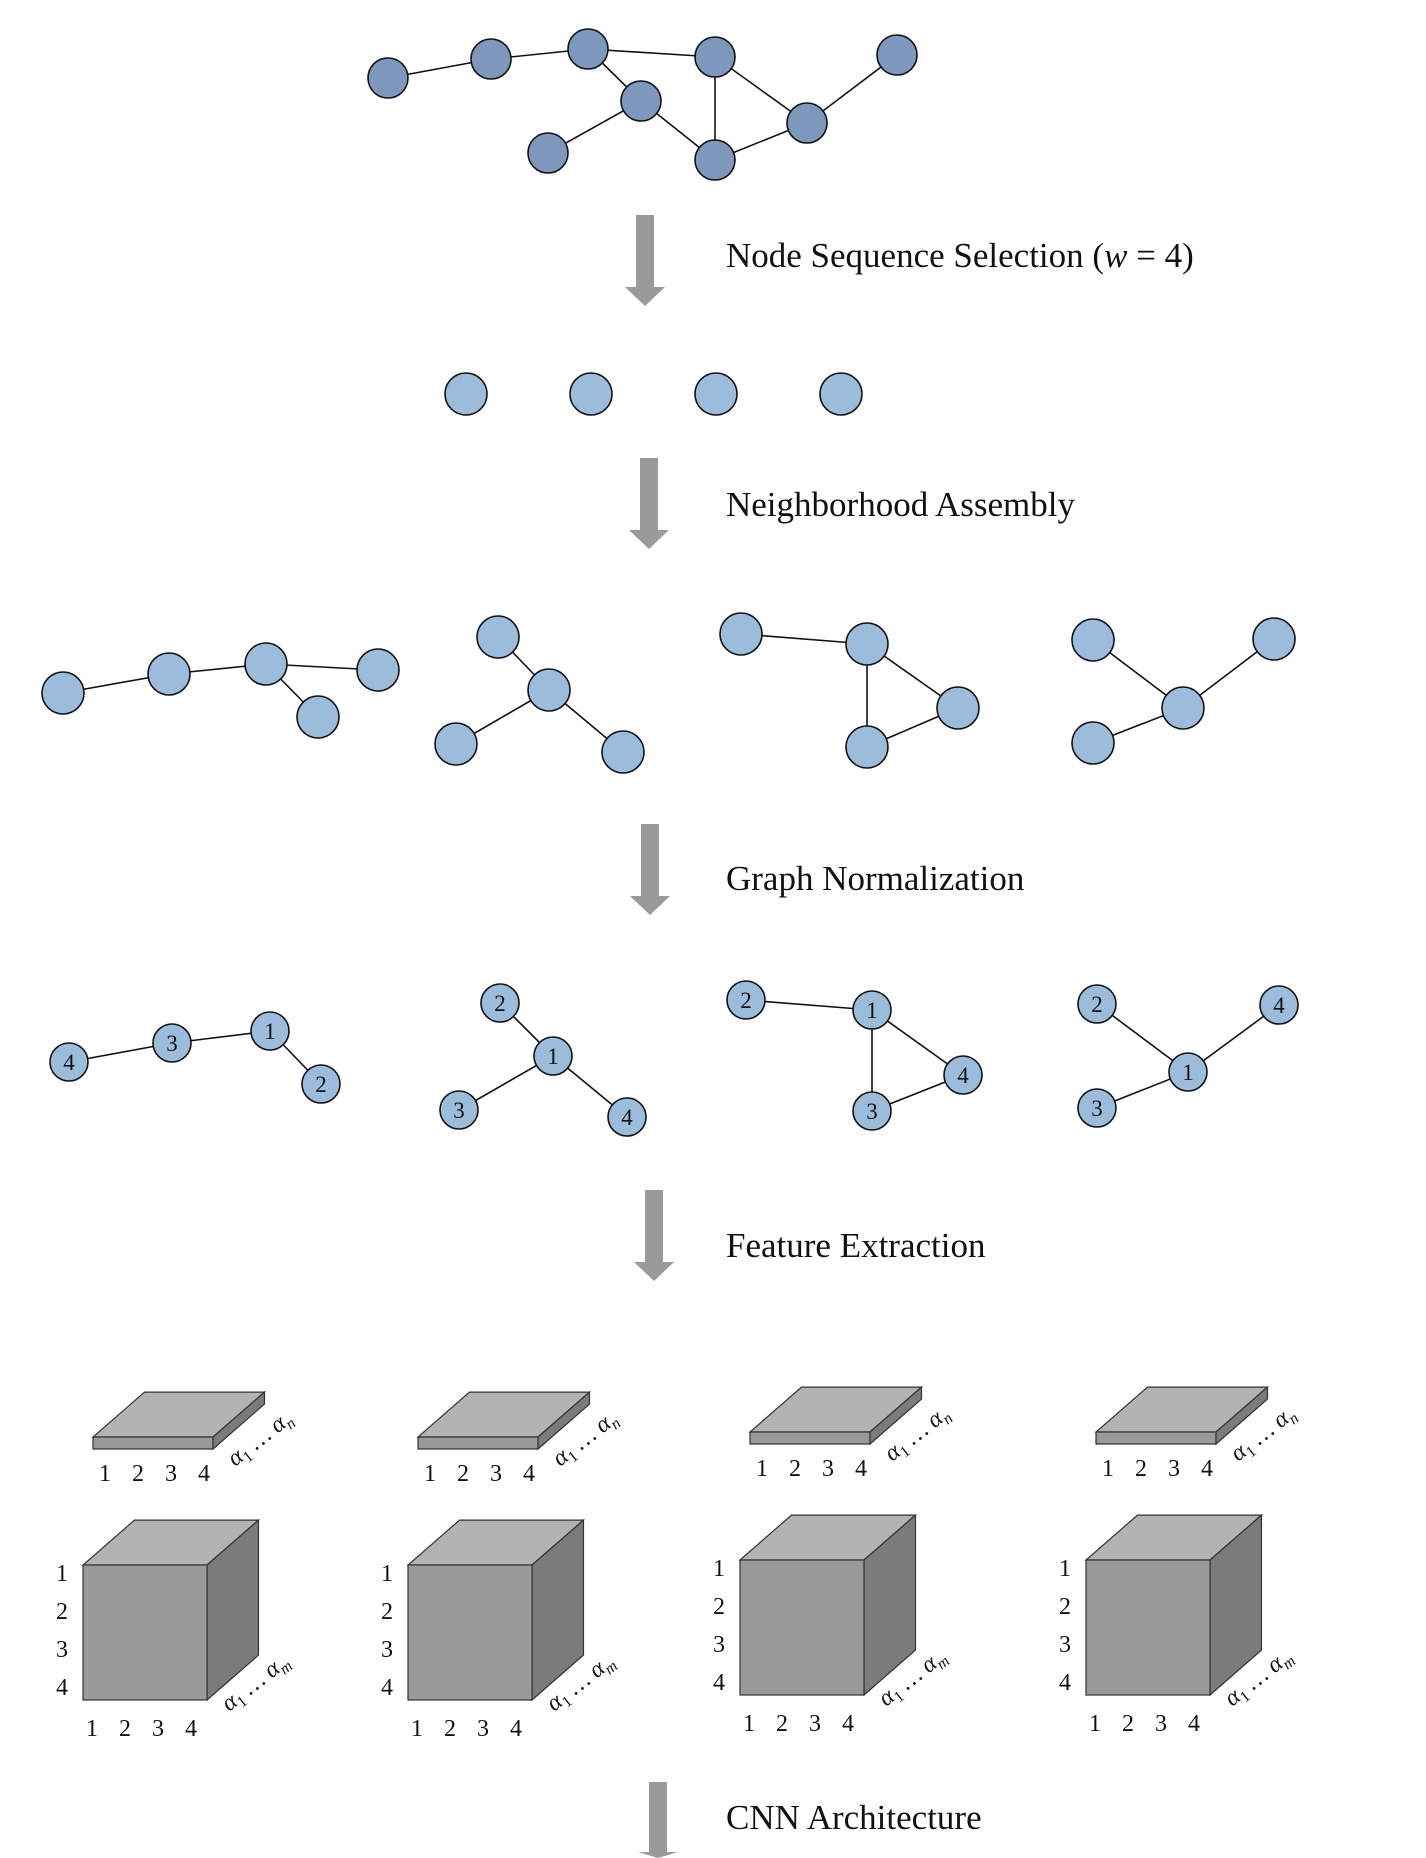 The image size is (1426, 1858). I want to click on stage-label-neighborhood-assembly: Neighborhood Assembly, so click(901, 504).